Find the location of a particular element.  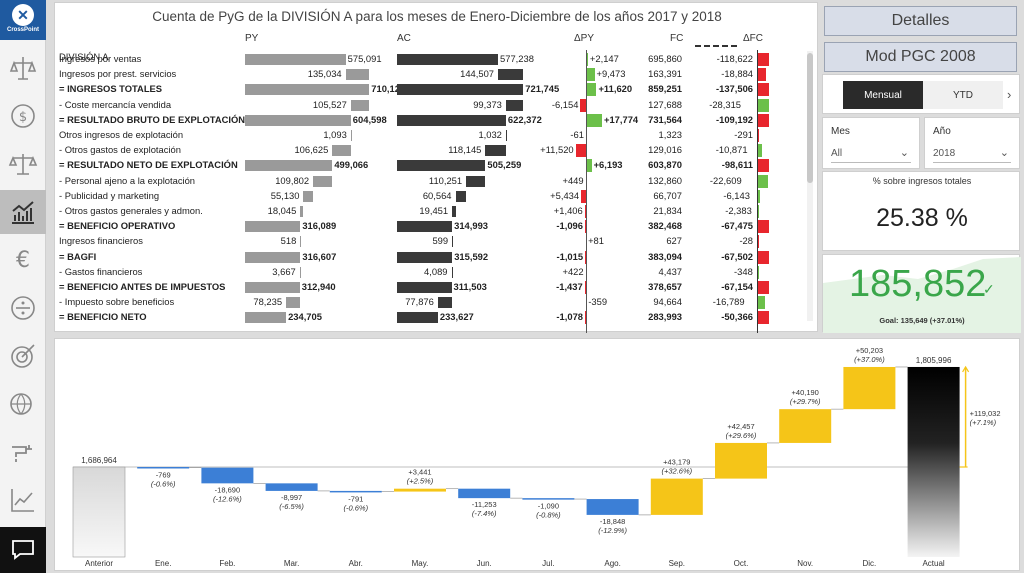

sidebar-item-divide is located at coordinates (23, 308).